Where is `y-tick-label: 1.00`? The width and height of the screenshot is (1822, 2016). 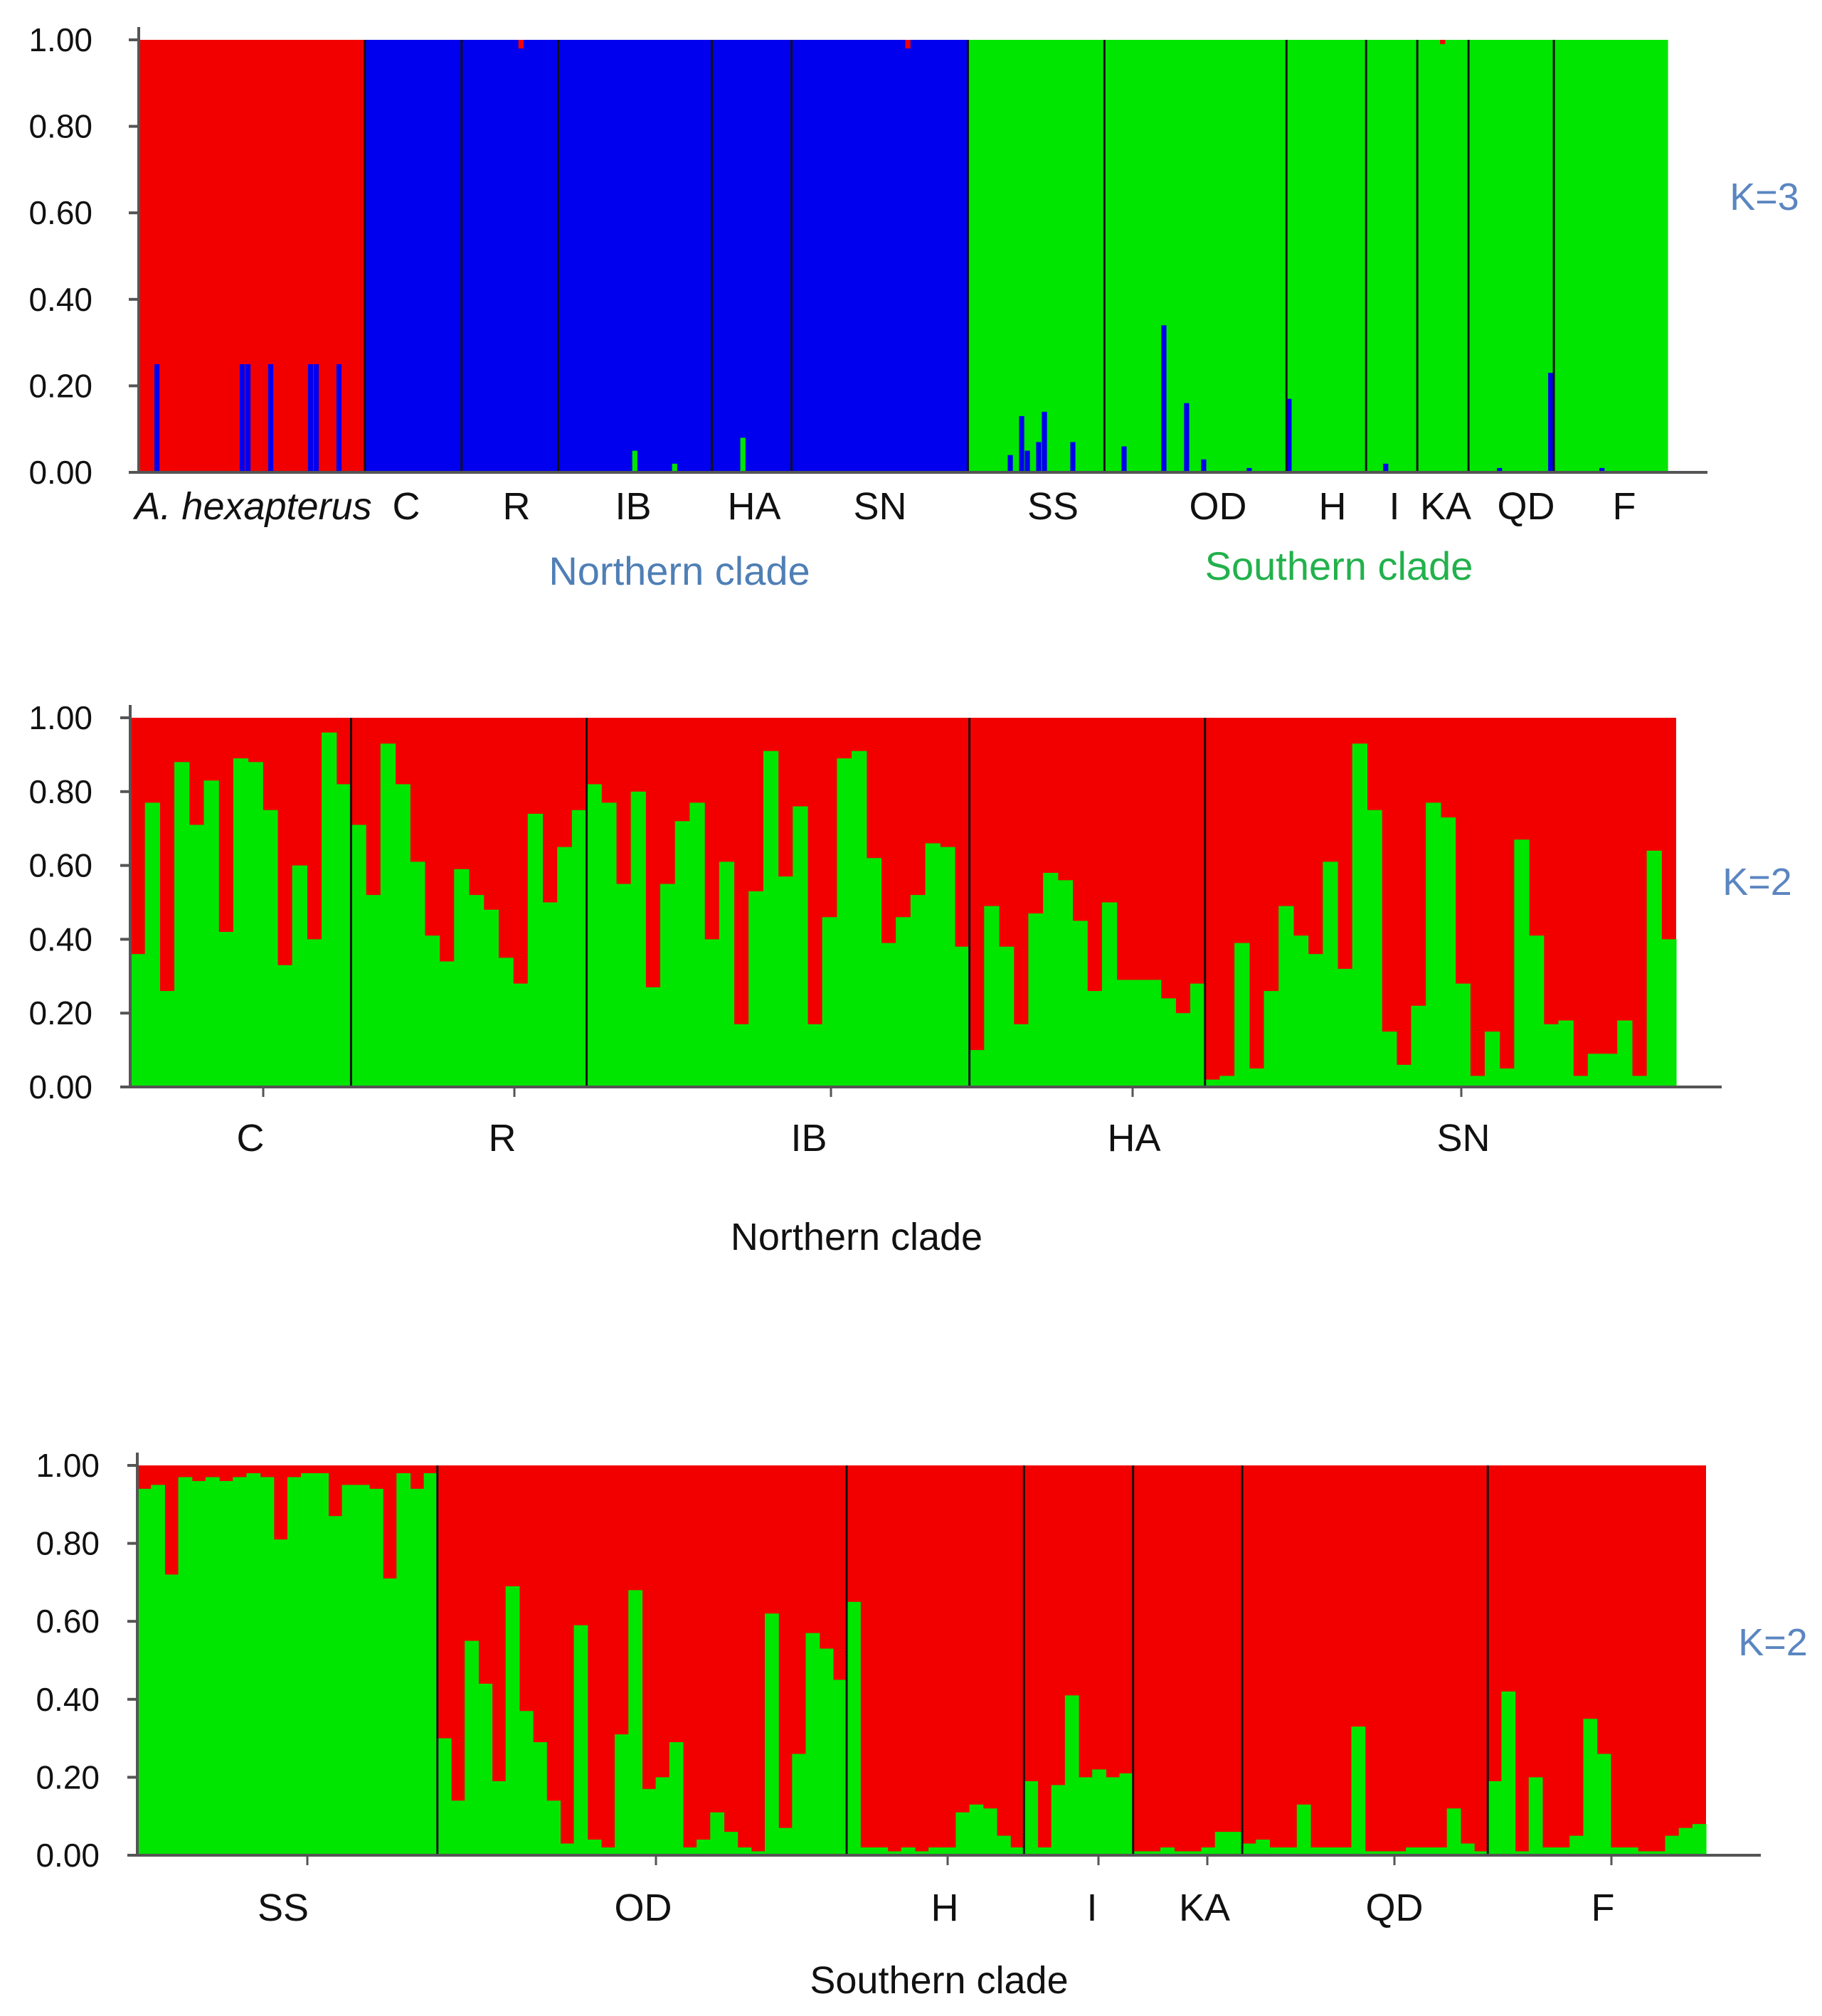 y-tick-label: 1.00 is located at coordinates (60, 717).